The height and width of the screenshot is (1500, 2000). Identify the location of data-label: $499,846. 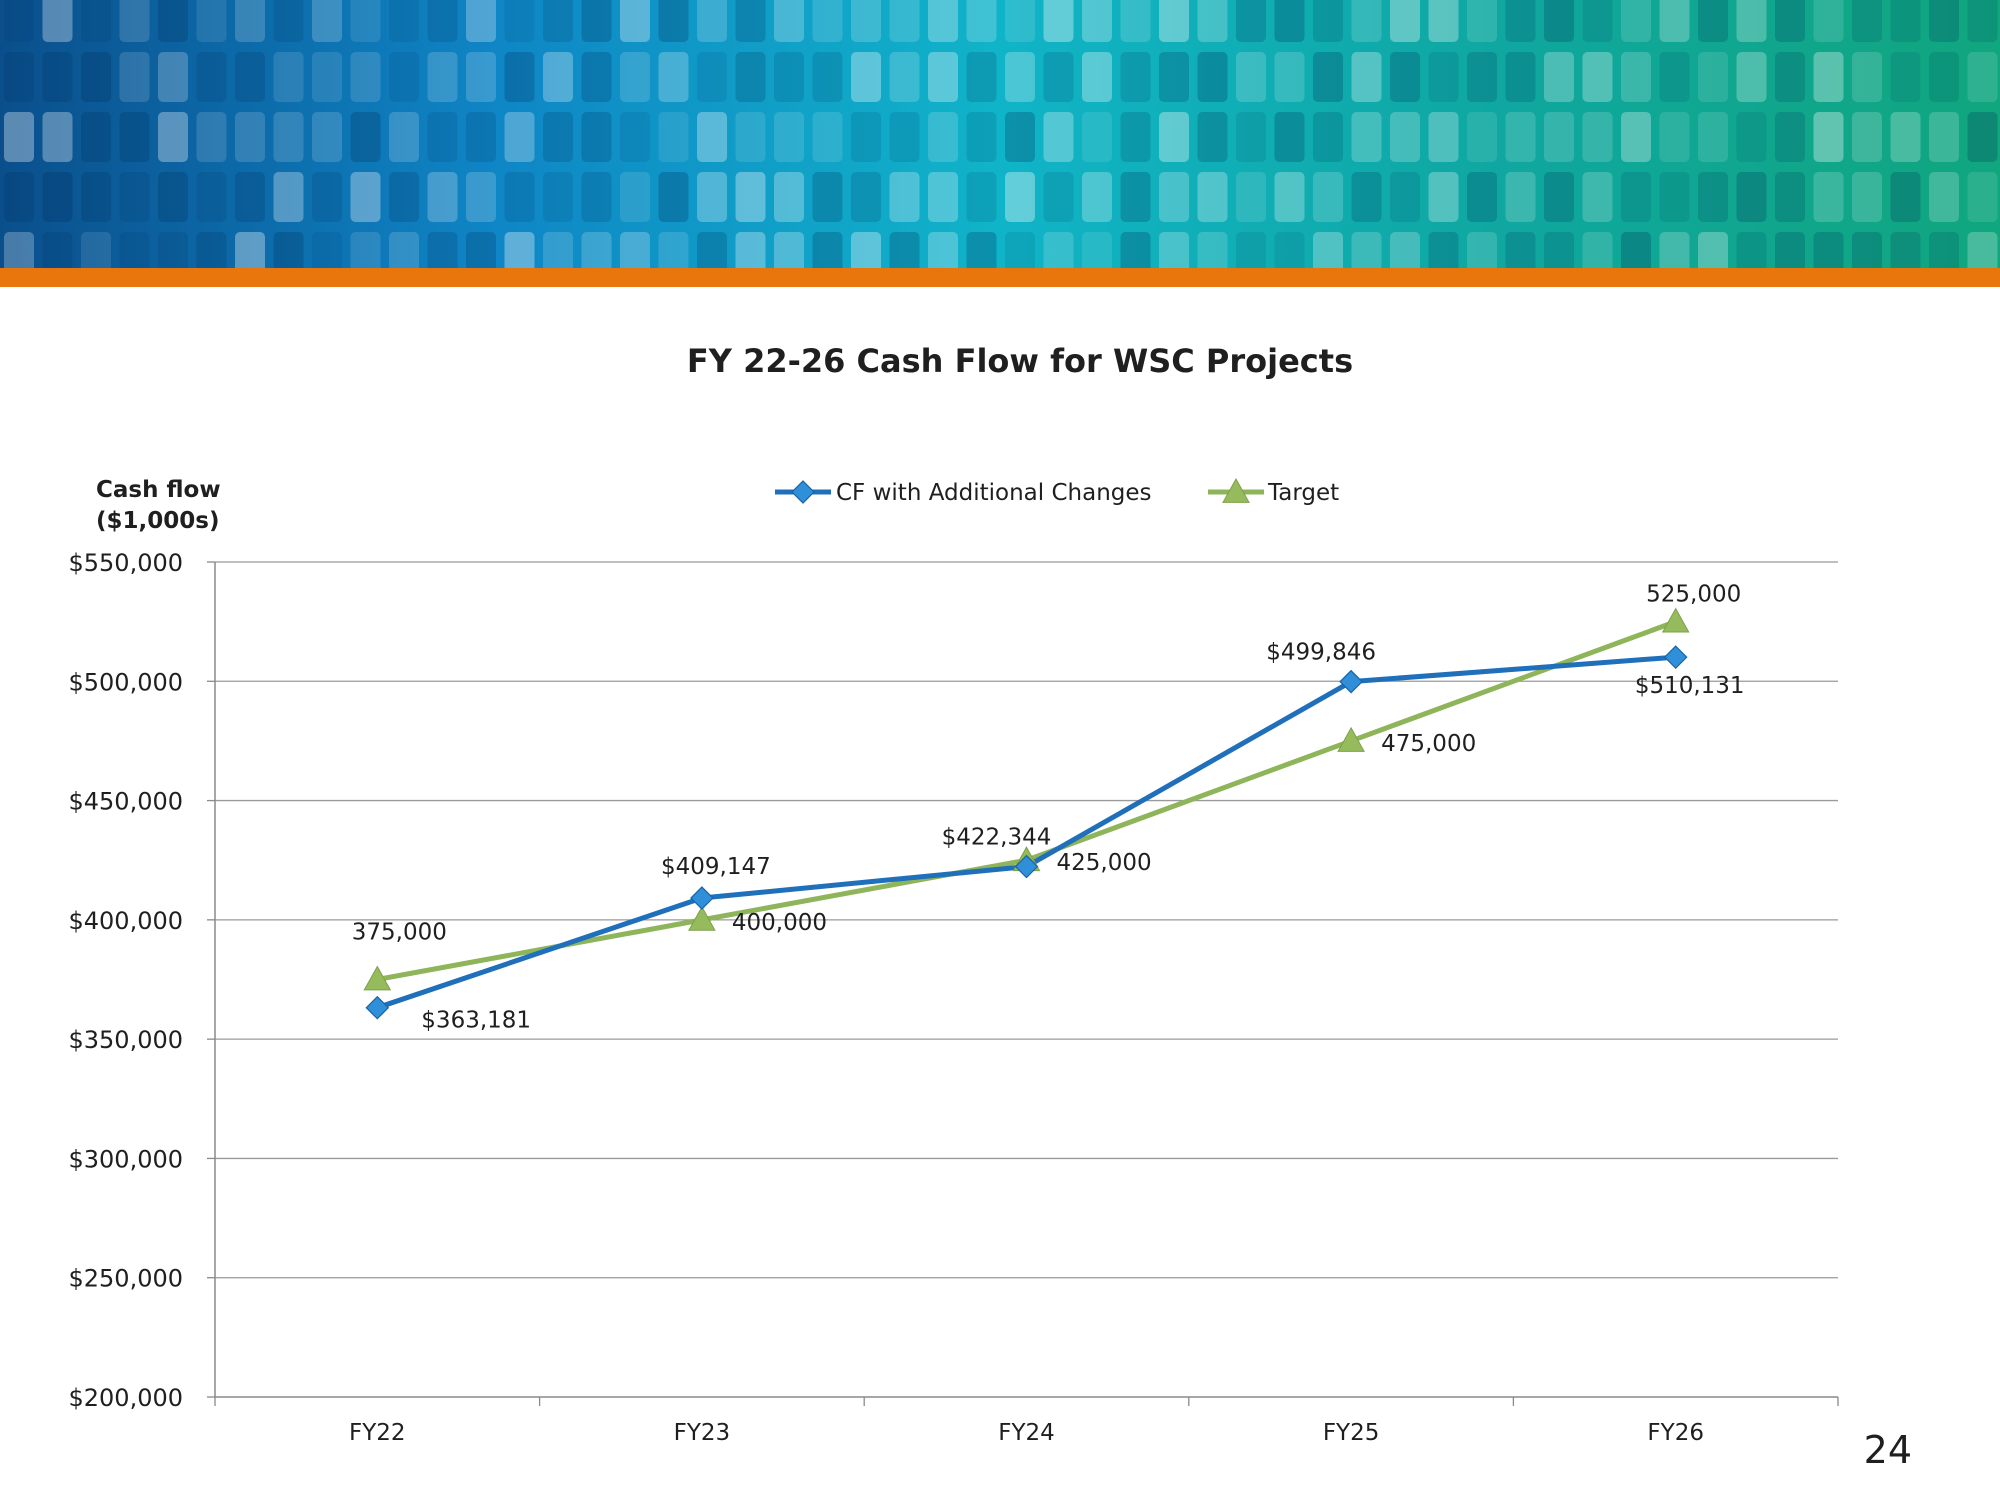
(1321, 653).